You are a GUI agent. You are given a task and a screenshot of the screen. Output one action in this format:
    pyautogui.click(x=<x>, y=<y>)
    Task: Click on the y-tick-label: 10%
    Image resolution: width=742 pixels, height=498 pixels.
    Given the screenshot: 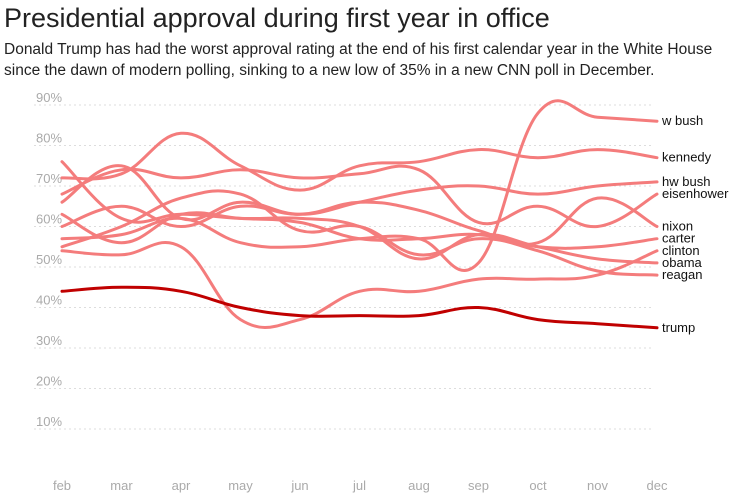 What is the action you would take?
    pyautogui.click(x=49, y=421)
    